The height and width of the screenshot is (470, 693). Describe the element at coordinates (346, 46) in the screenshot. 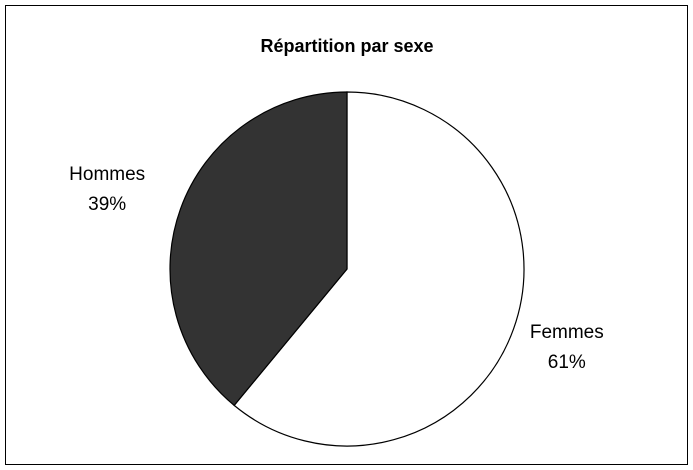

I see `chart-title: Répartition par sexe` at that location.